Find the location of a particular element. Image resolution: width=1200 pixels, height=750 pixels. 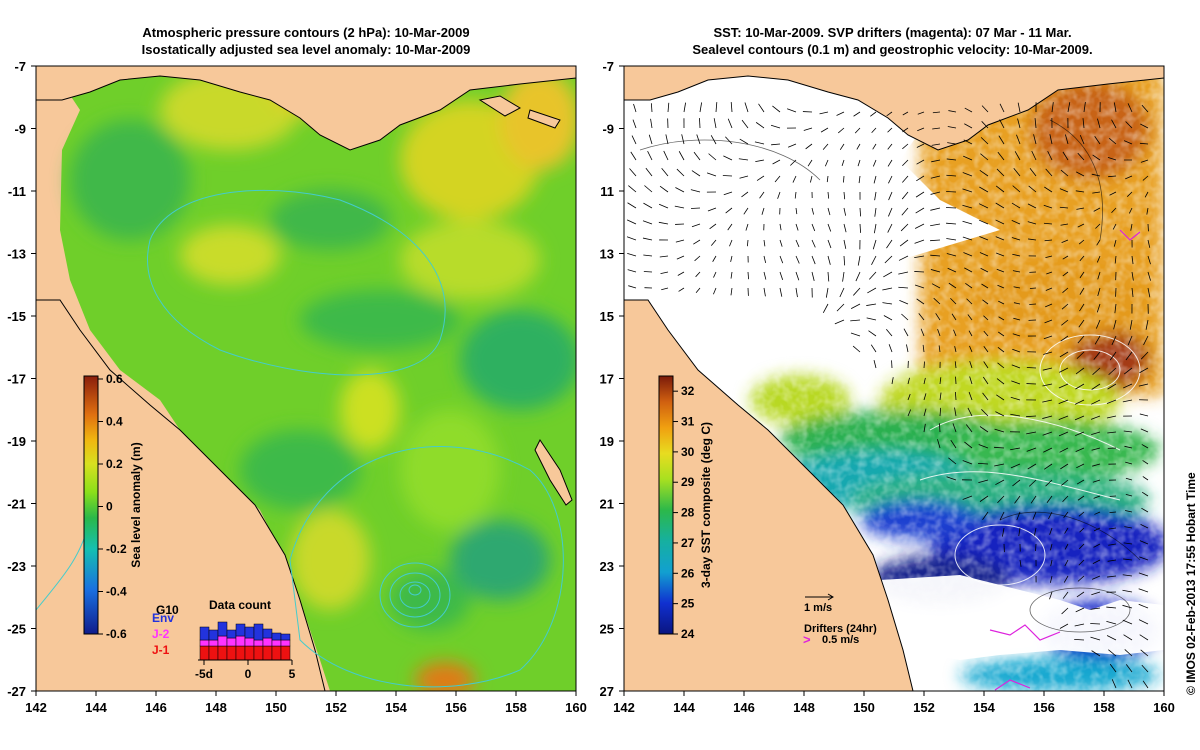

y-tick-label: -9 is located at coordinates (608, 129).